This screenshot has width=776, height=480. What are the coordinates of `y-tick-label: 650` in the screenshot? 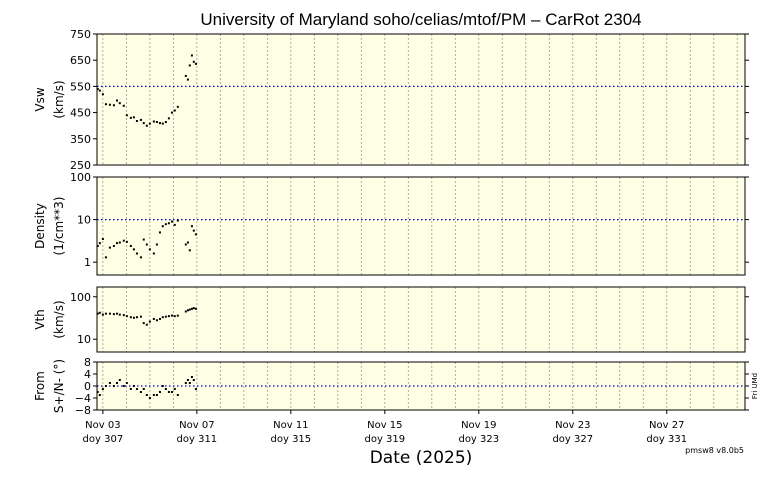 It's located at (80, 60).